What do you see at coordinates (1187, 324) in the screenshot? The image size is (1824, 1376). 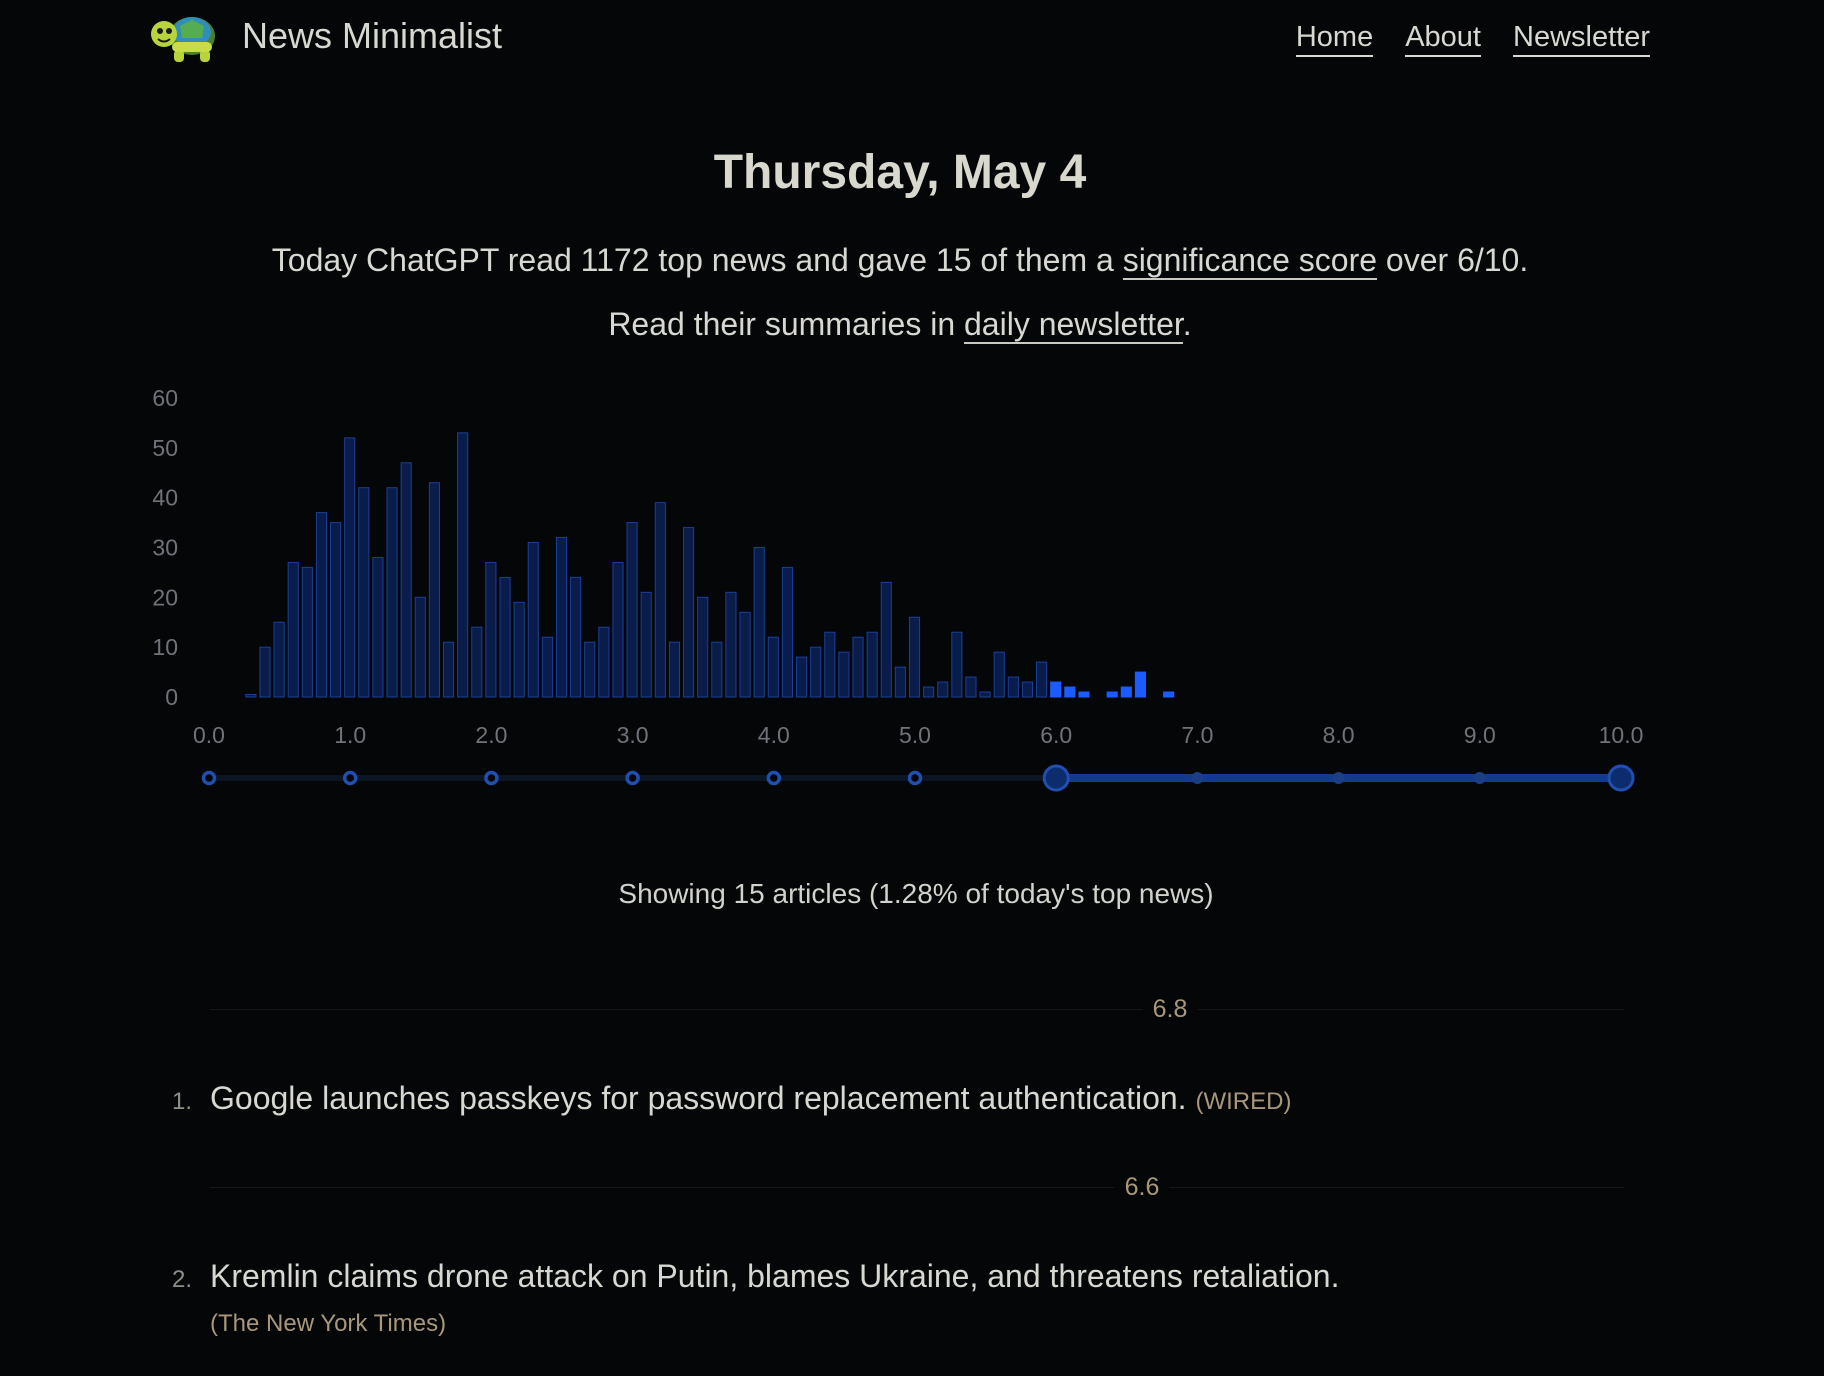 I see `newsletter-text-after: .` at bounding box center [1187, 324].